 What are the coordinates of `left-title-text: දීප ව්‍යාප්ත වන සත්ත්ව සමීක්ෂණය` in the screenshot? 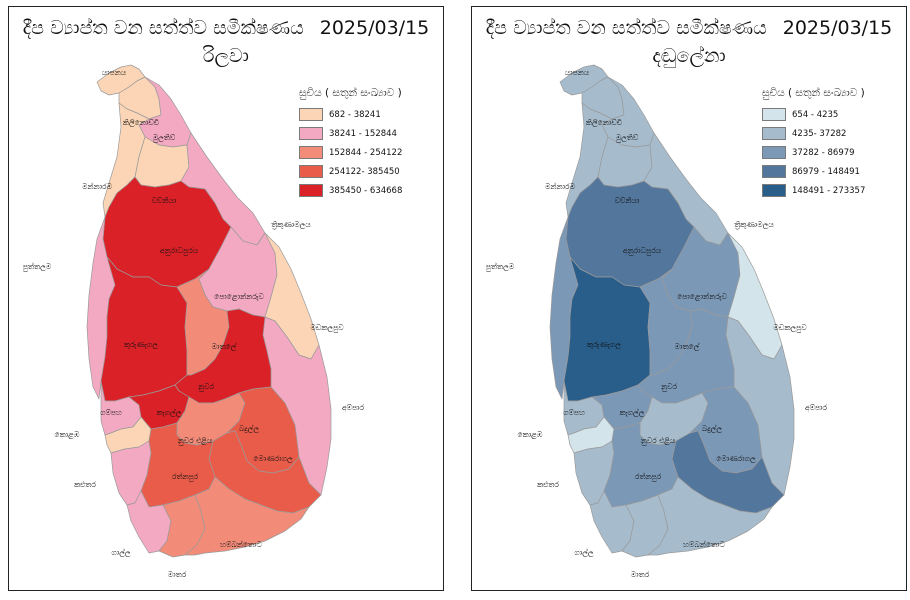 It's located at (163, 28).